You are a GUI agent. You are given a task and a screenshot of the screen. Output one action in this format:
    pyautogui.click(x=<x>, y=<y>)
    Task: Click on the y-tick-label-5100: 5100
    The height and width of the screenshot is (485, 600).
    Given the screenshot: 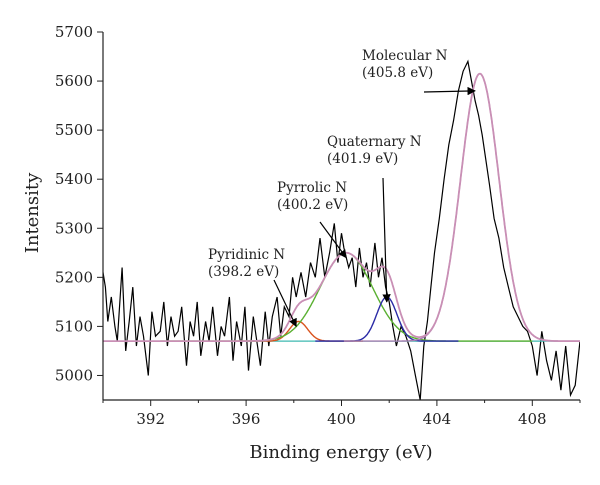 What is the action you would take?
    pyautogui.click(x=74, y=326)
    